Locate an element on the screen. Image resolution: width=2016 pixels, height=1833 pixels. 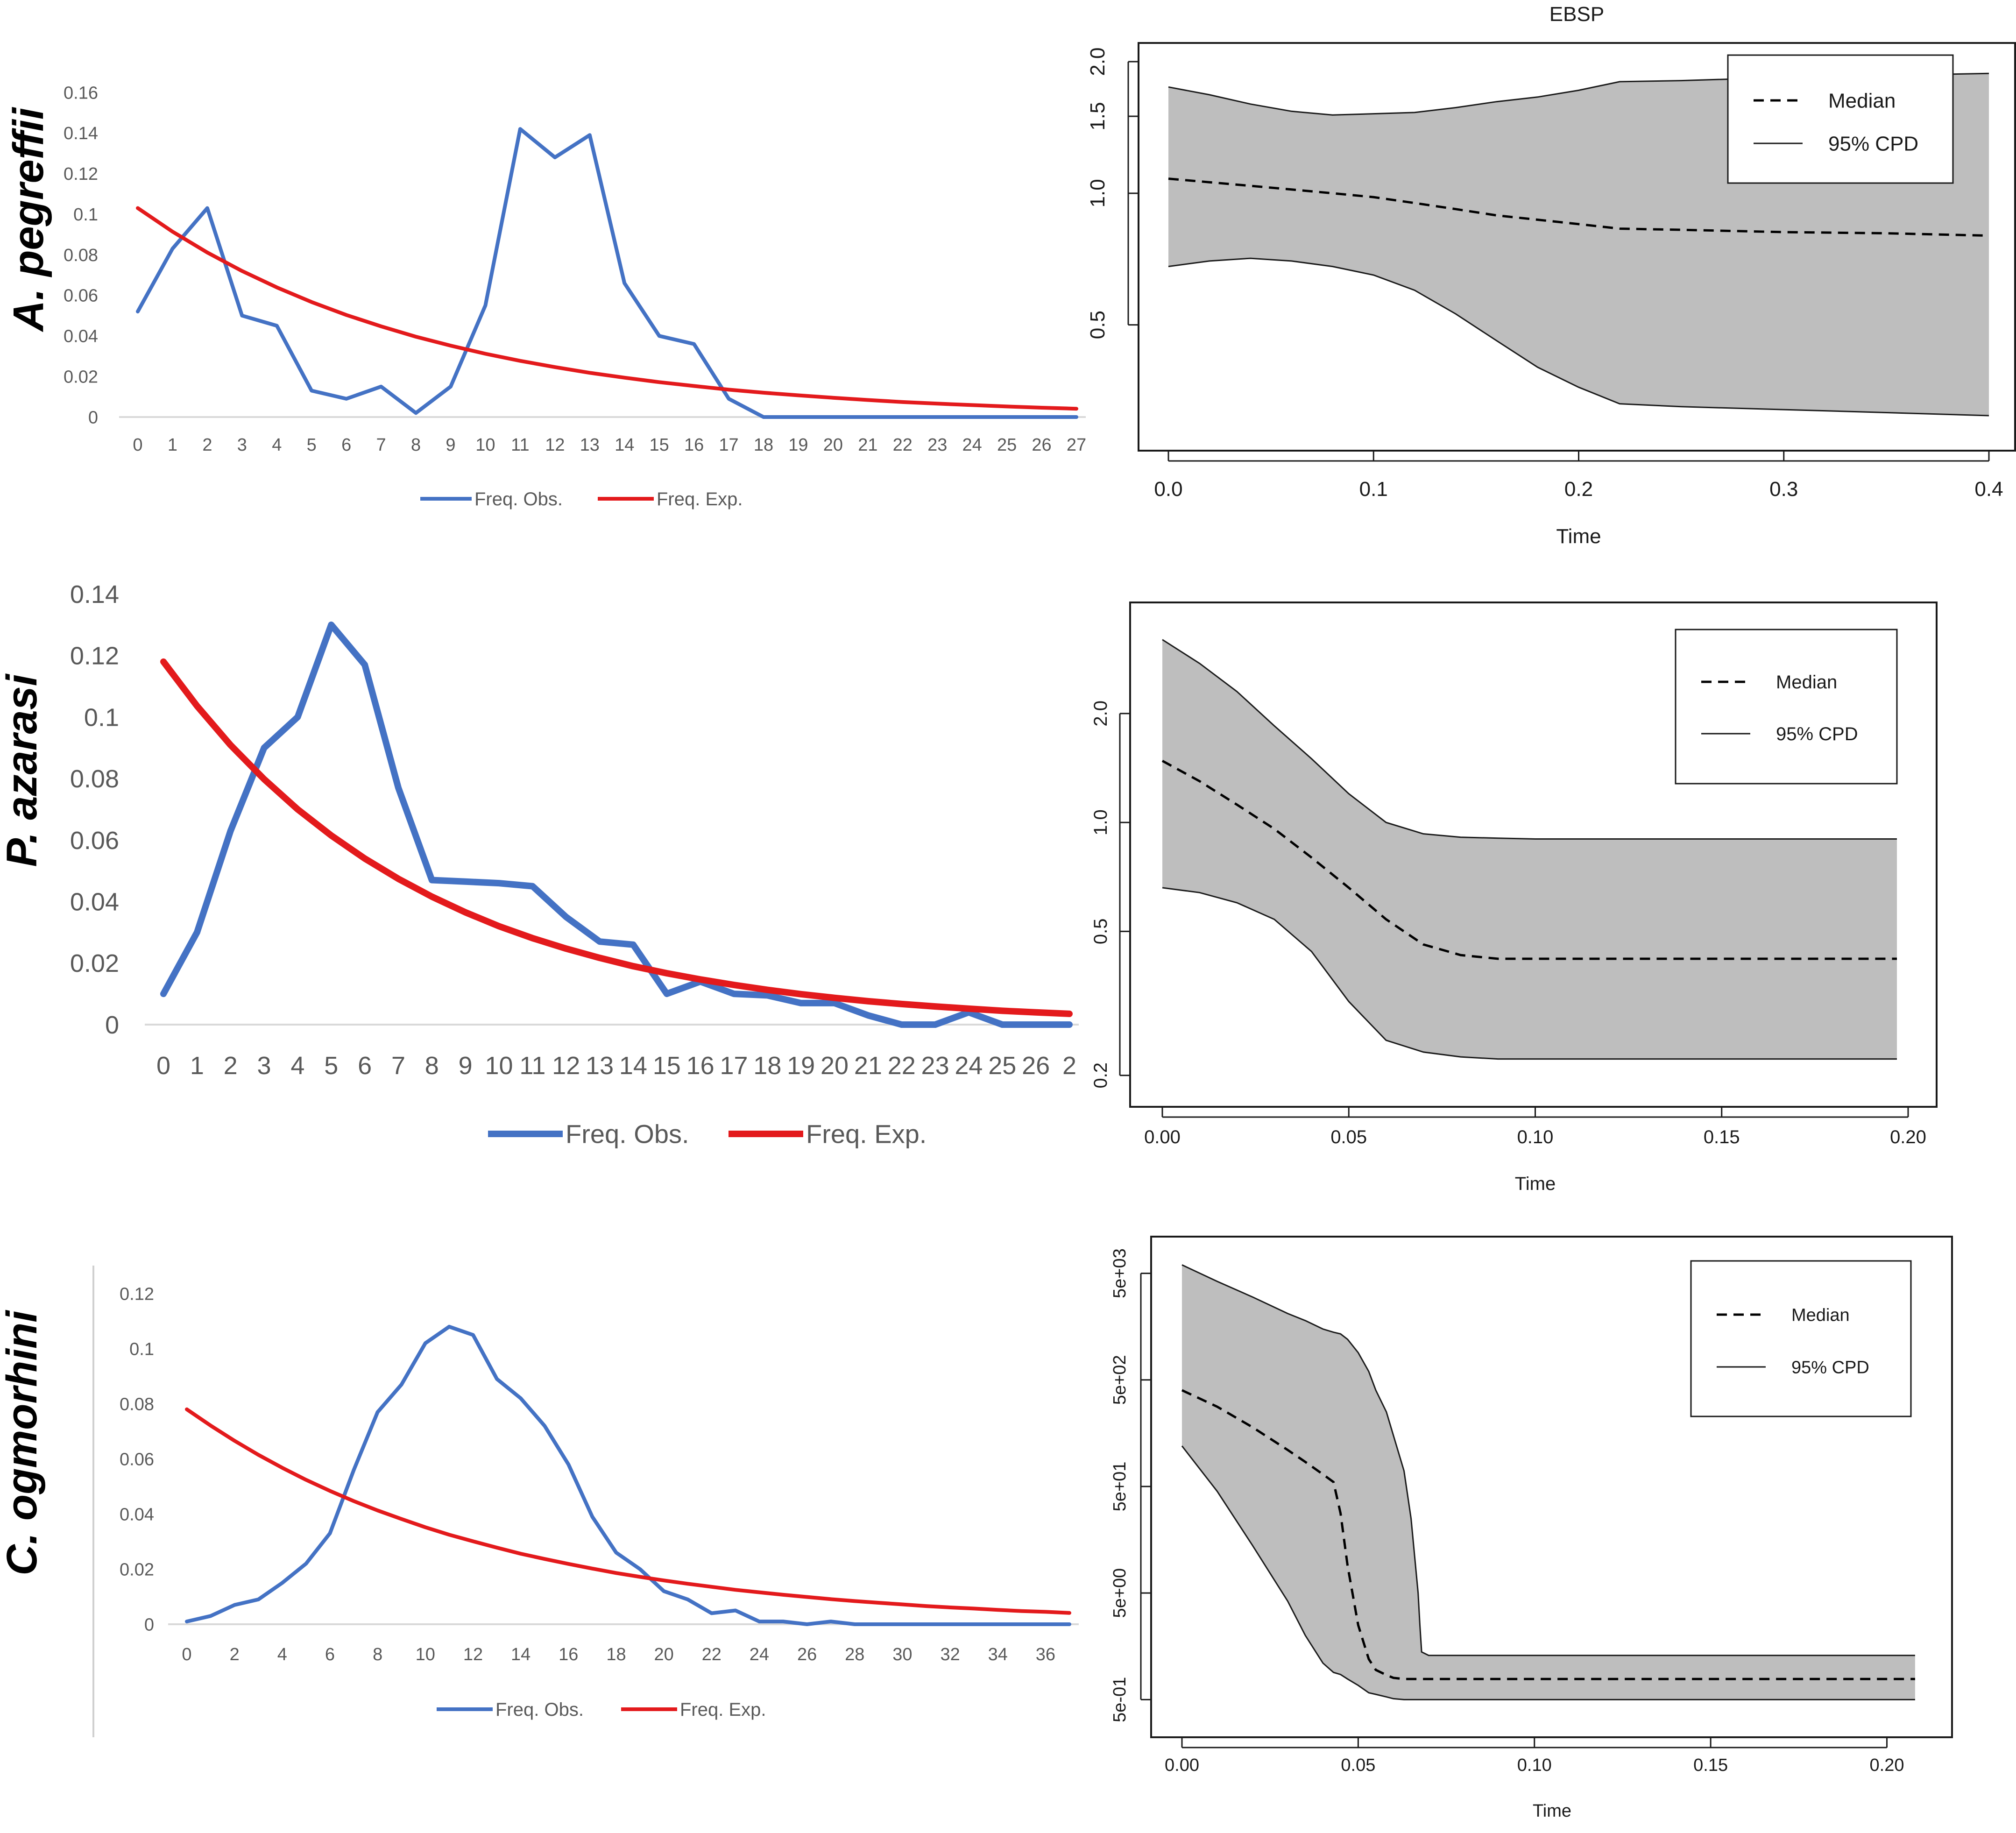
x-tick-label: 0 is located at coordinates (137, 445).